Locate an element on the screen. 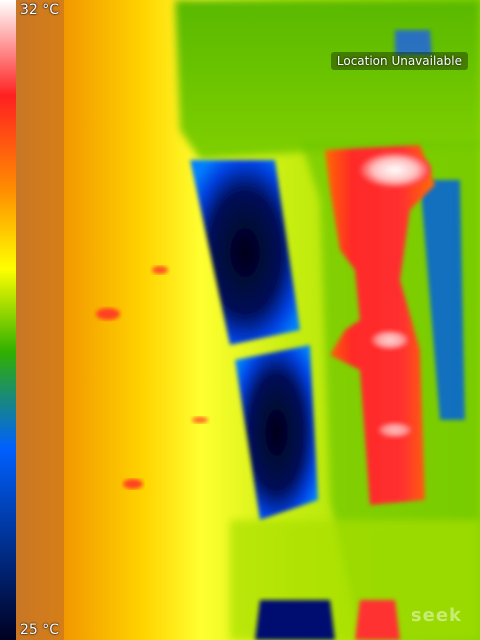 This screenshot has width=480, height=640. cold-window-upper is located at coordinates (245, 252).